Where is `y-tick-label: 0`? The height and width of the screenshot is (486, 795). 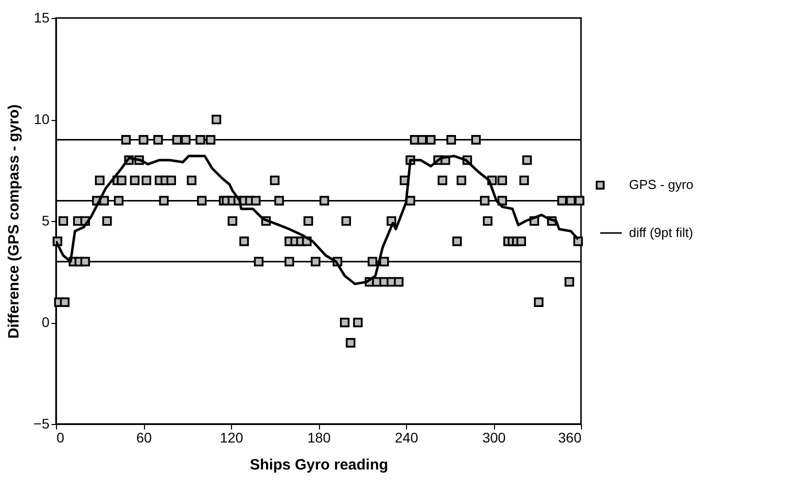 y-tick-label: 0 is located at coordinates (46, 322).